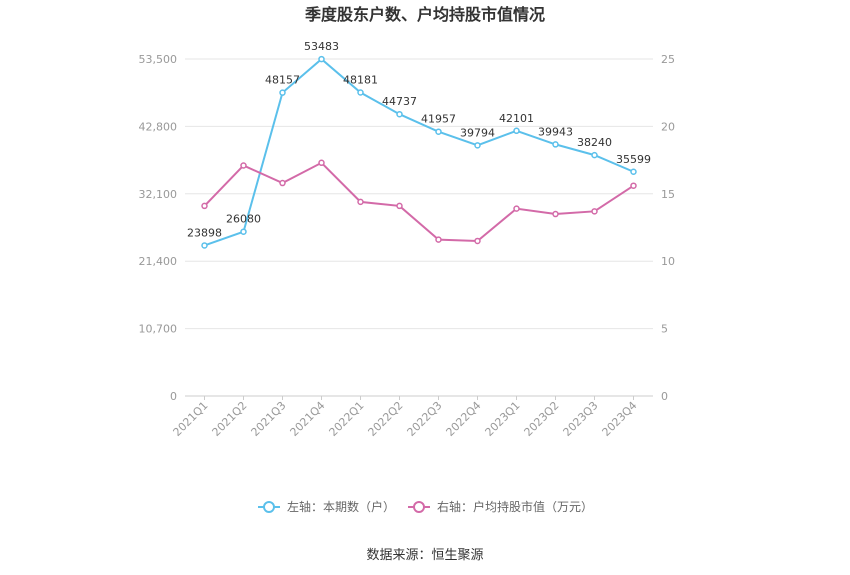 This screenshot has width=850, height=575. I want to click on x-tick-label: 2023Q1, so click(503, 419).